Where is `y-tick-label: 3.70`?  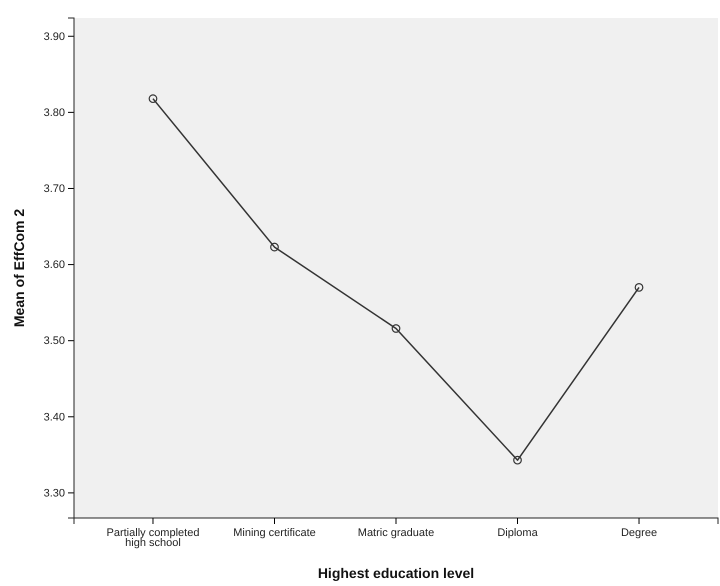
y-tick-label: 3.70 is located at coordinates (54, 188).